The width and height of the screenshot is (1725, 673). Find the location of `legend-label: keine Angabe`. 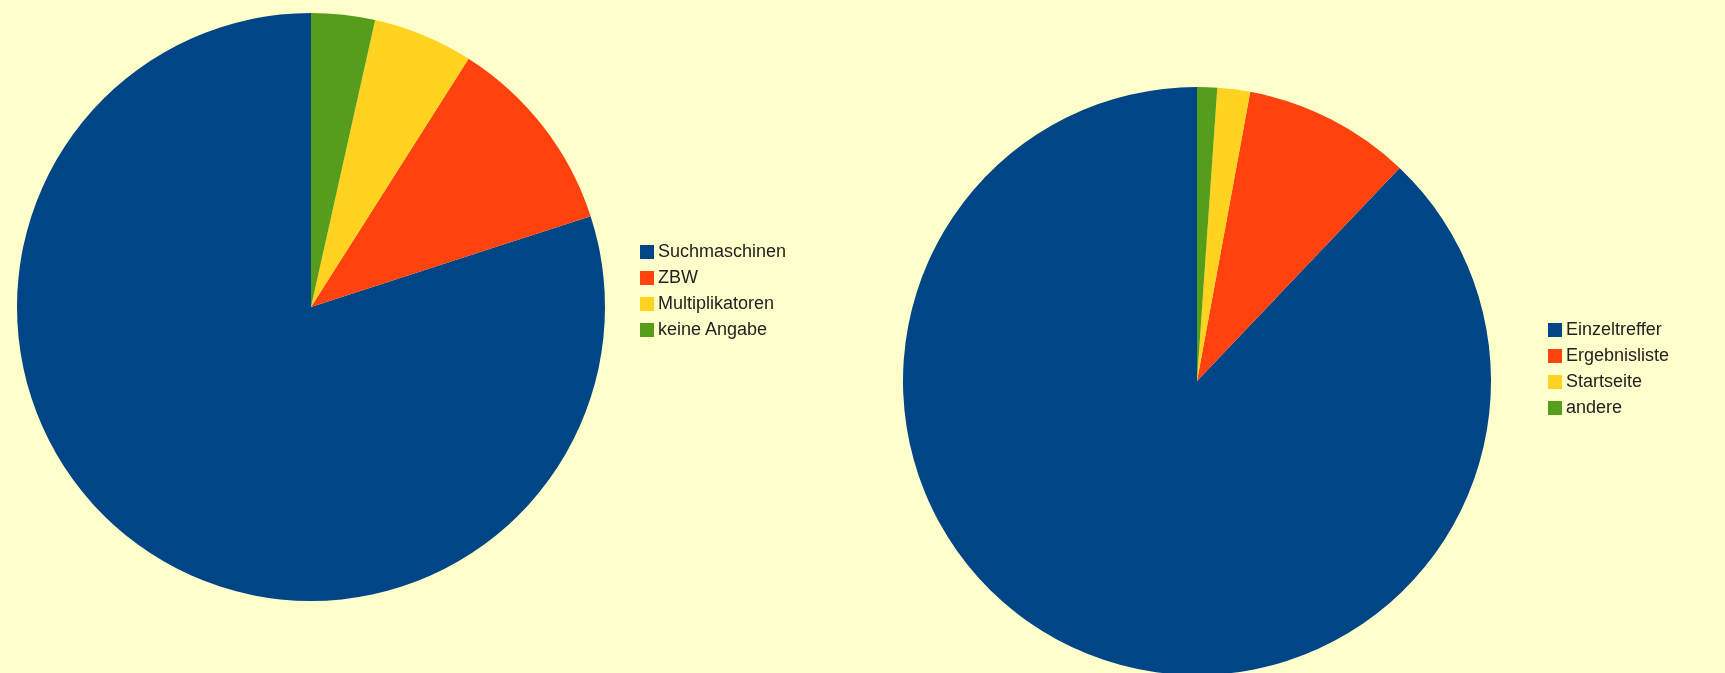

legend-label: keine Angabe is located at coordinates (713, 329).